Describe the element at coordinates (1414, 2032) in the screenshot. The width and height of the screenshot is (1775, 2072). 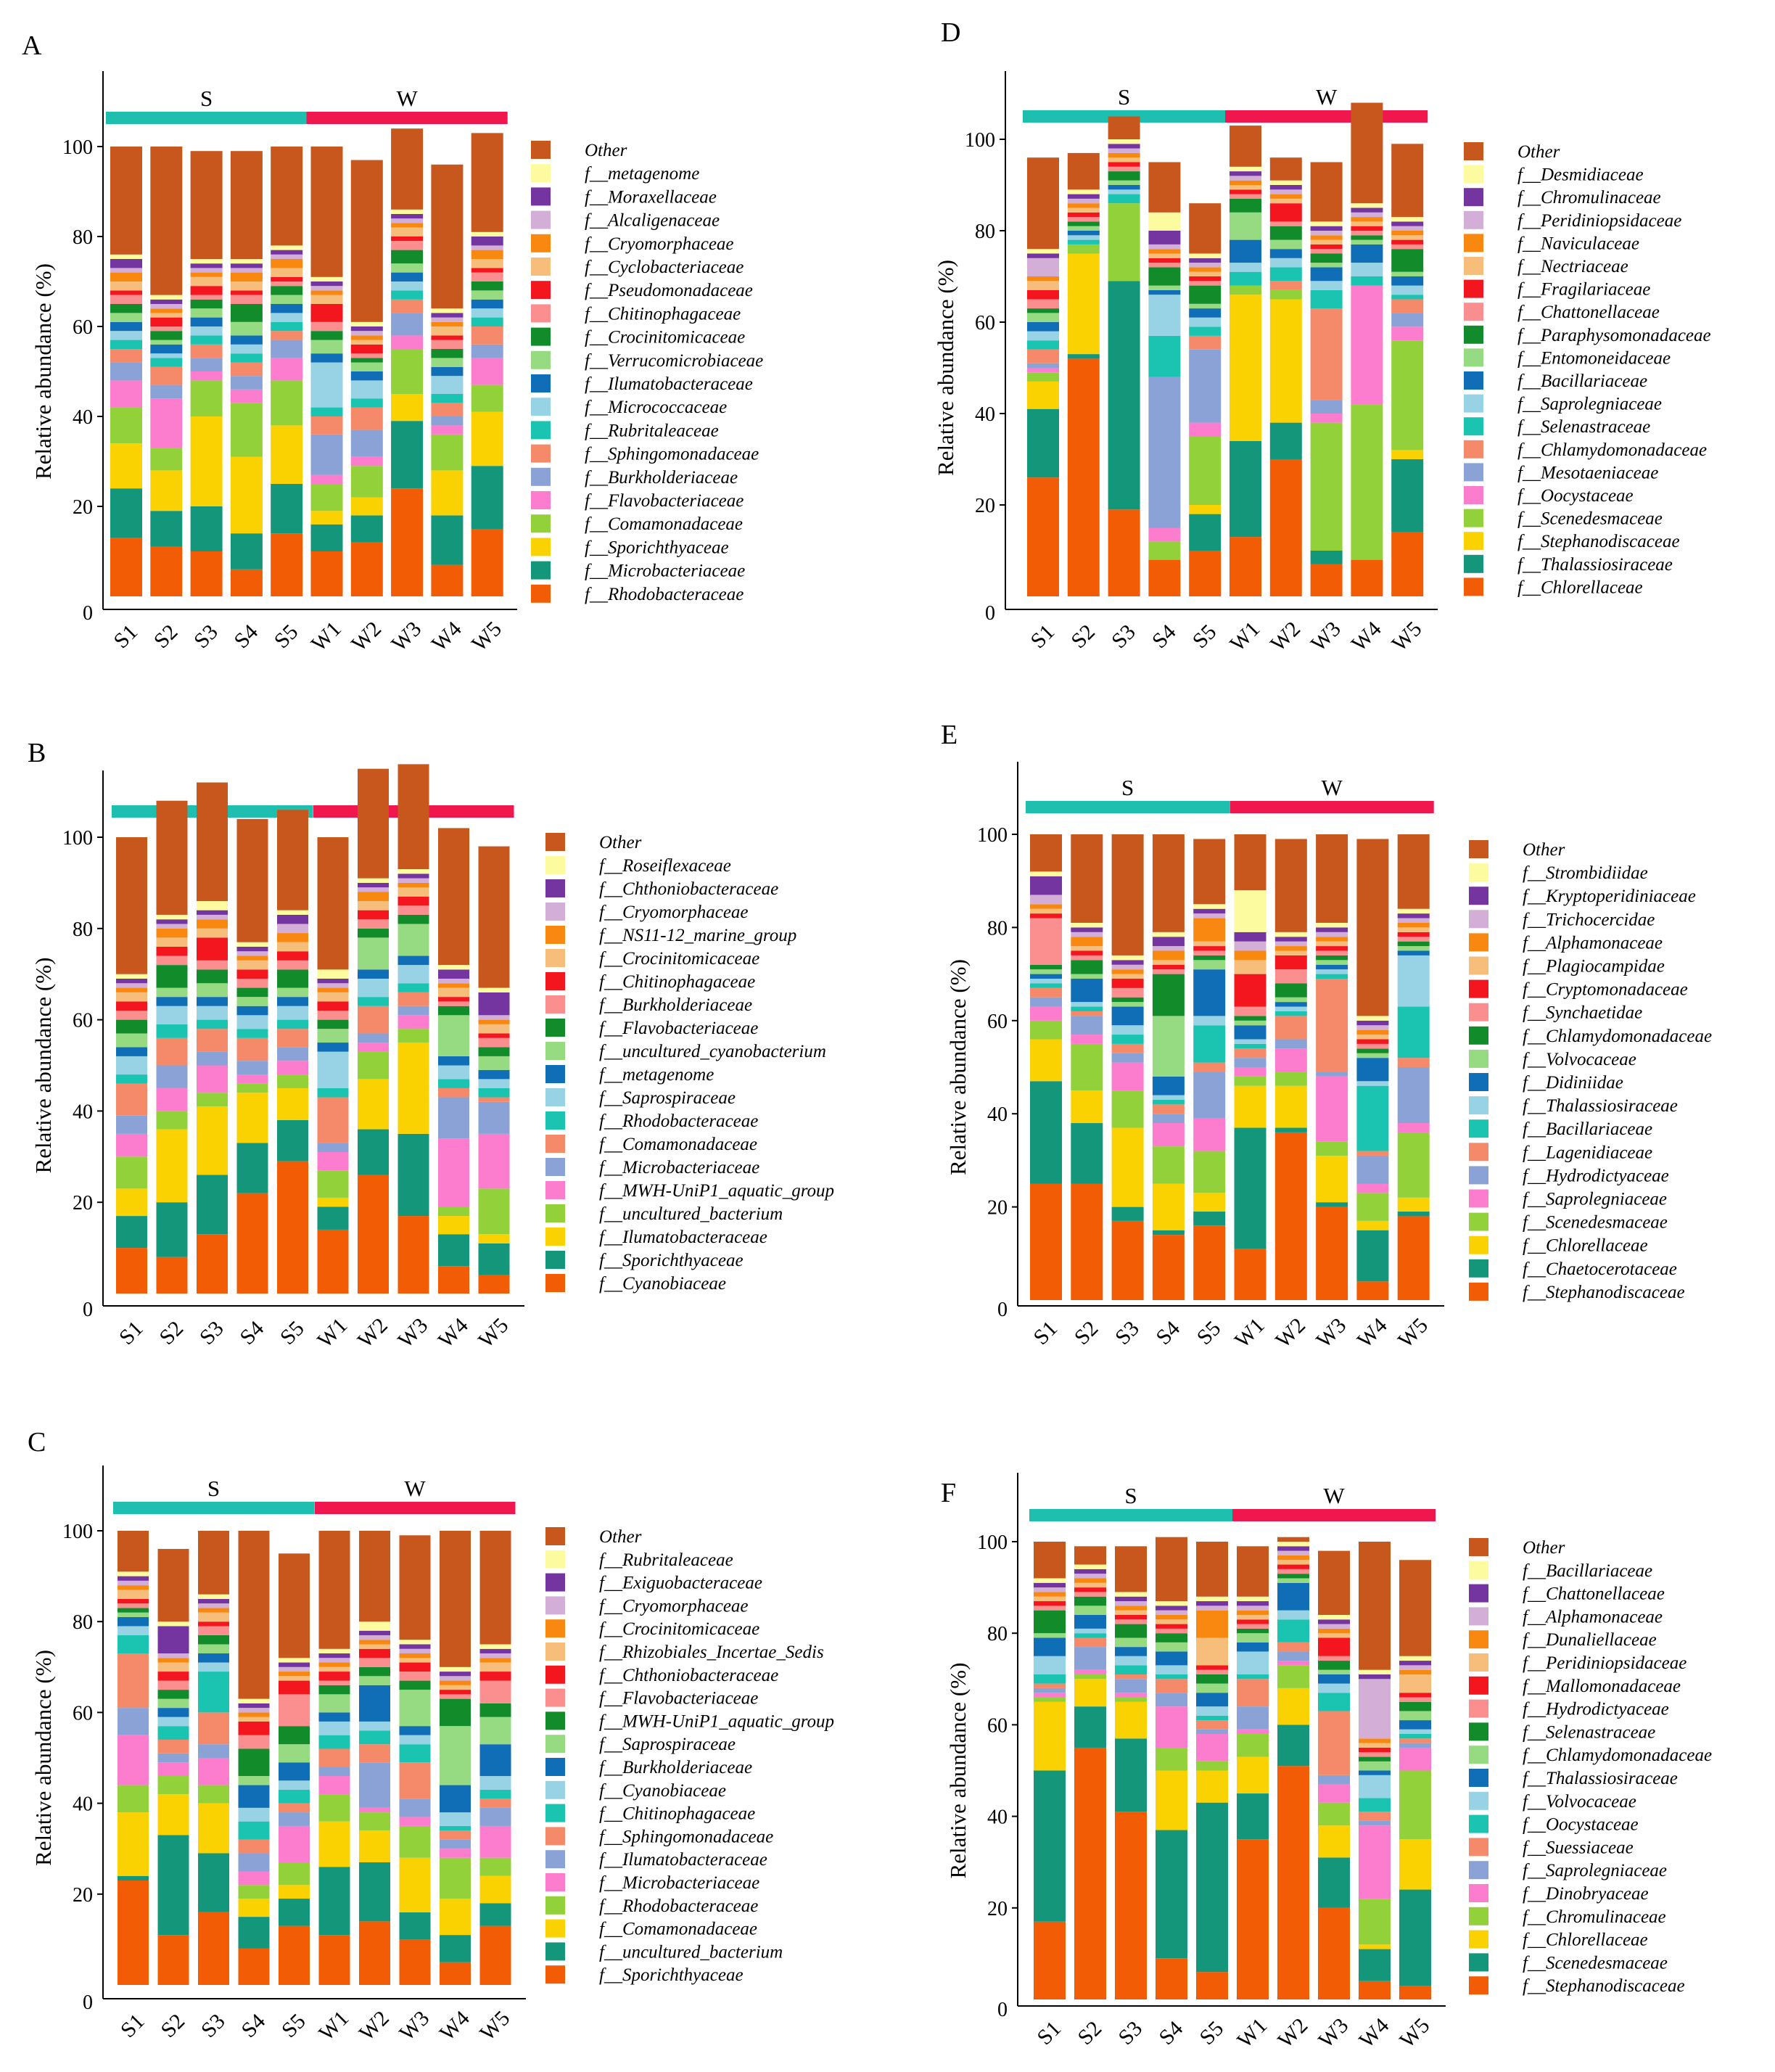
I see `x-tick-label: W5` at that location.